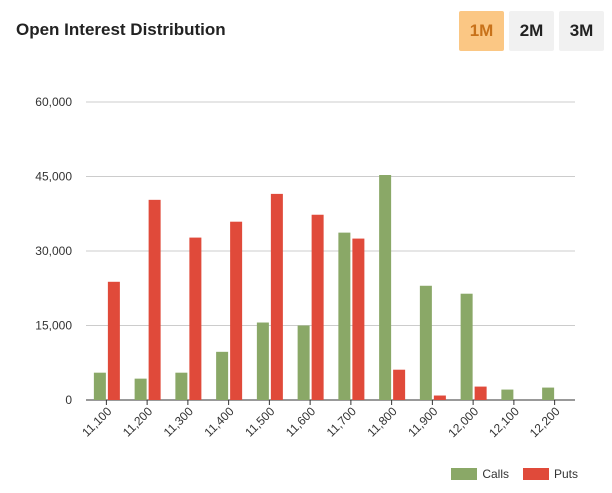  I want to click on legend-item-calls: Calls, so click(480, 474).